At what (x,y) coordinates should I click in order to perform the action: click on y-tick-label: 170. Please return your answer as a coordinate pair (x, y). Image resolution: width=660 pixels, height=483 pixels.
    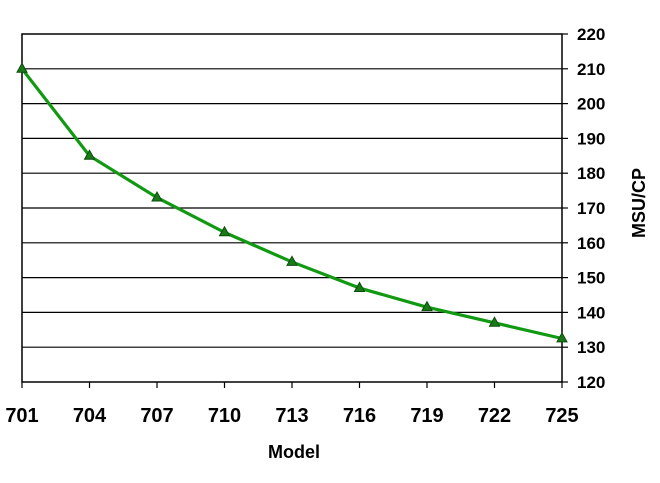
    Looking at the image, I should click on (591, 208).